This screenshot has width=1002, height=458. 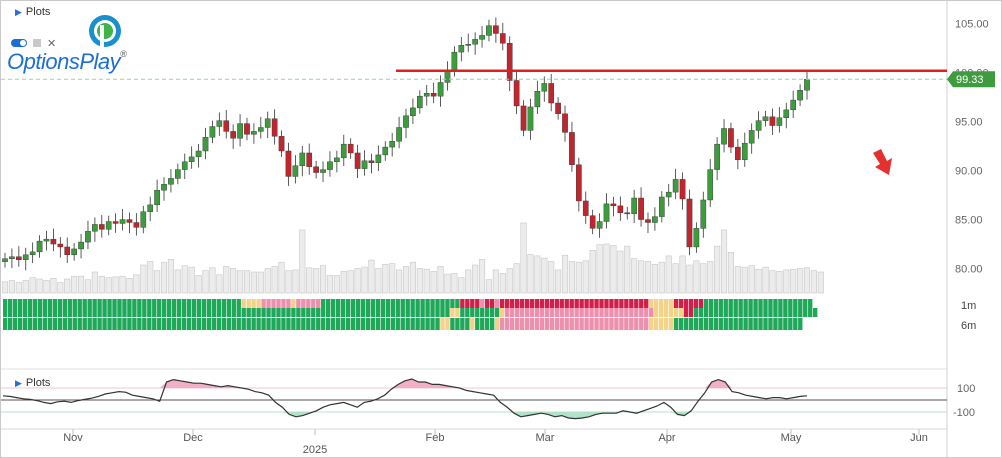 I want to click on plots-toggle-top: ▶ Plots, so click(x=32, y=12).